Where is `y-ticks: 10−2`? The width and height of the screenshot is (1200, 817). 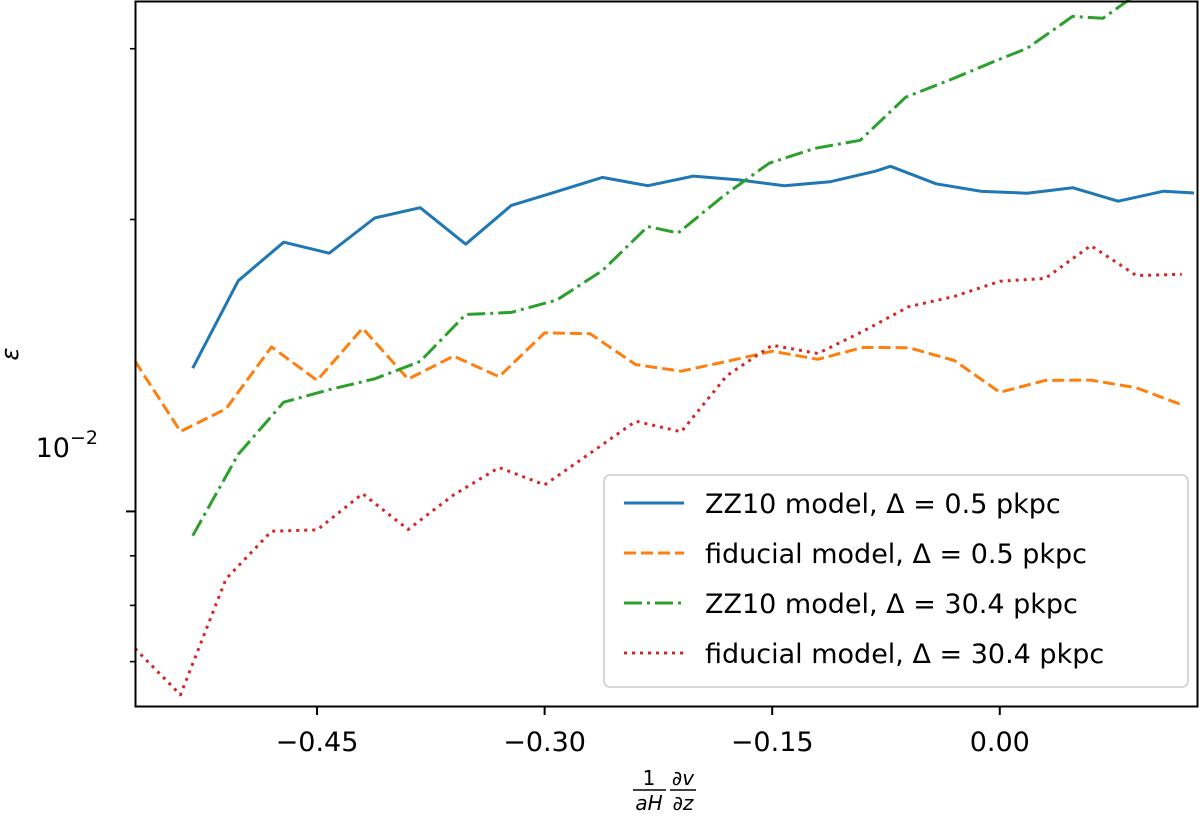
y-ticks: 10−2 is located at coordinates (85, 355).